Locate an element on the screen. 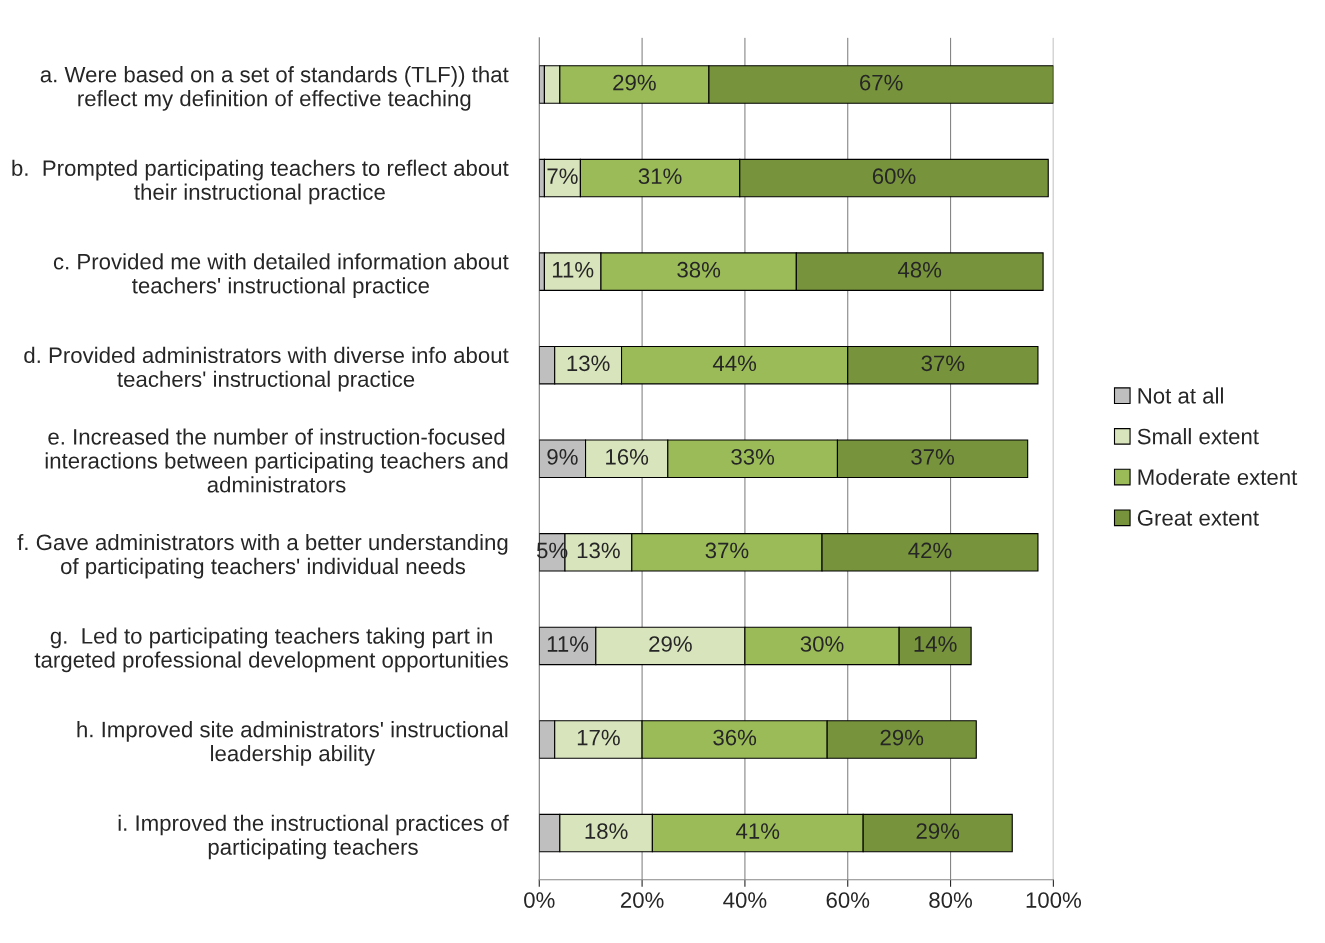  data-label: 14% is located at coordinates (935, 644).